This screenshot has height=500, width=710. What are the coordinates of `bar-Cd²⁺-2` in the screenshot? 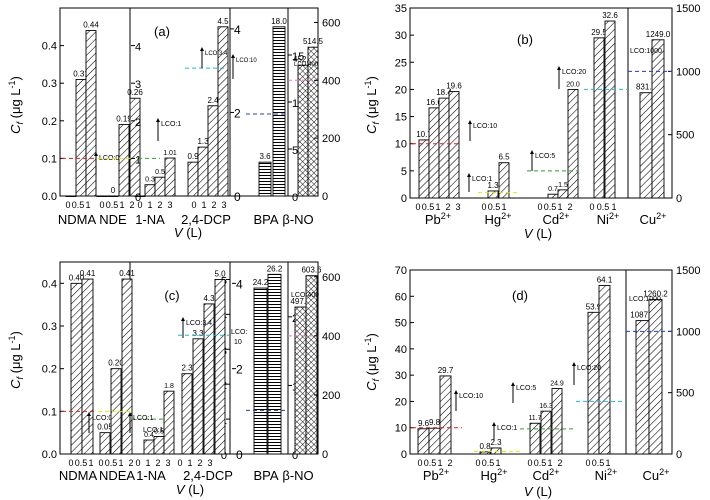 It's located at (557, 421).